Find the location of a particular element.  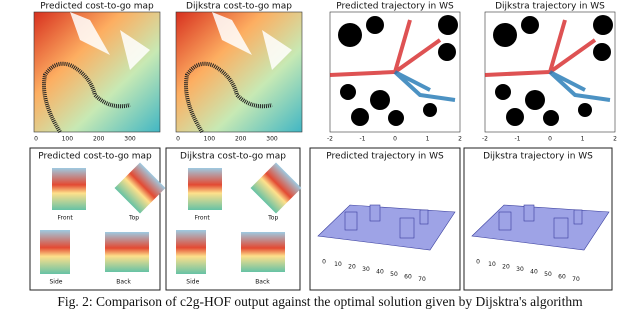

cube-views is located at coordinates (171, 218).